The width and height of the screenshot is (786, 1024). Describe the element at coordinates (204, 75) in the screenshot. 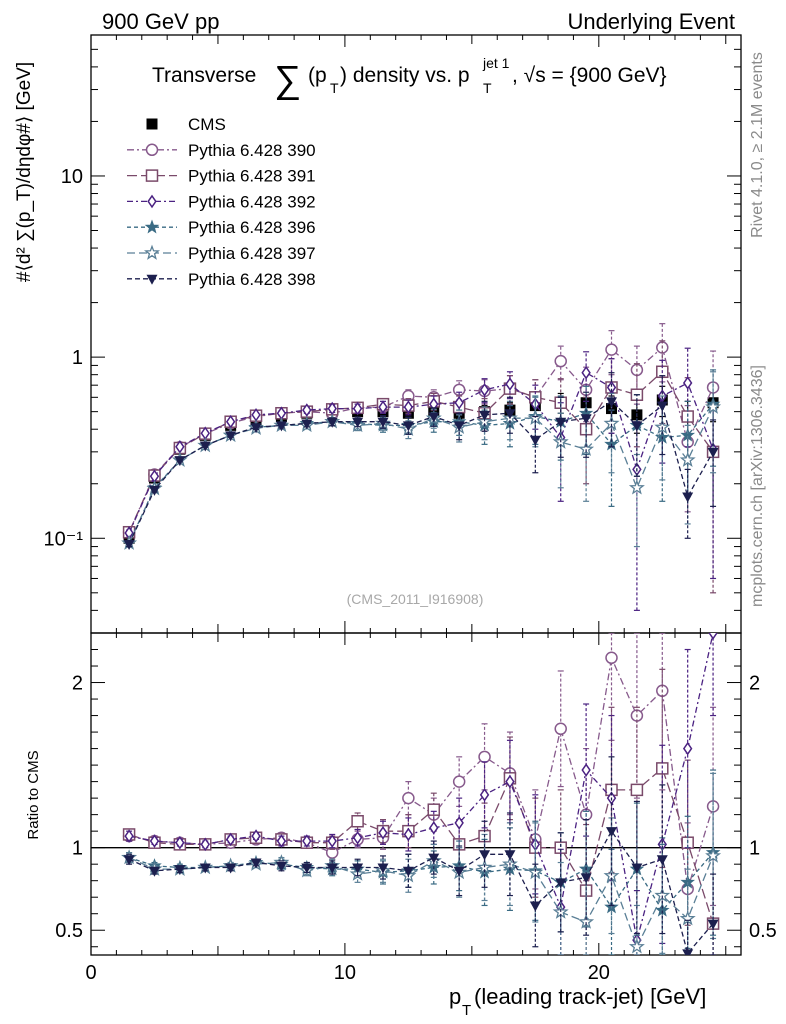

I see `title-prefix: Transverse` at that location.